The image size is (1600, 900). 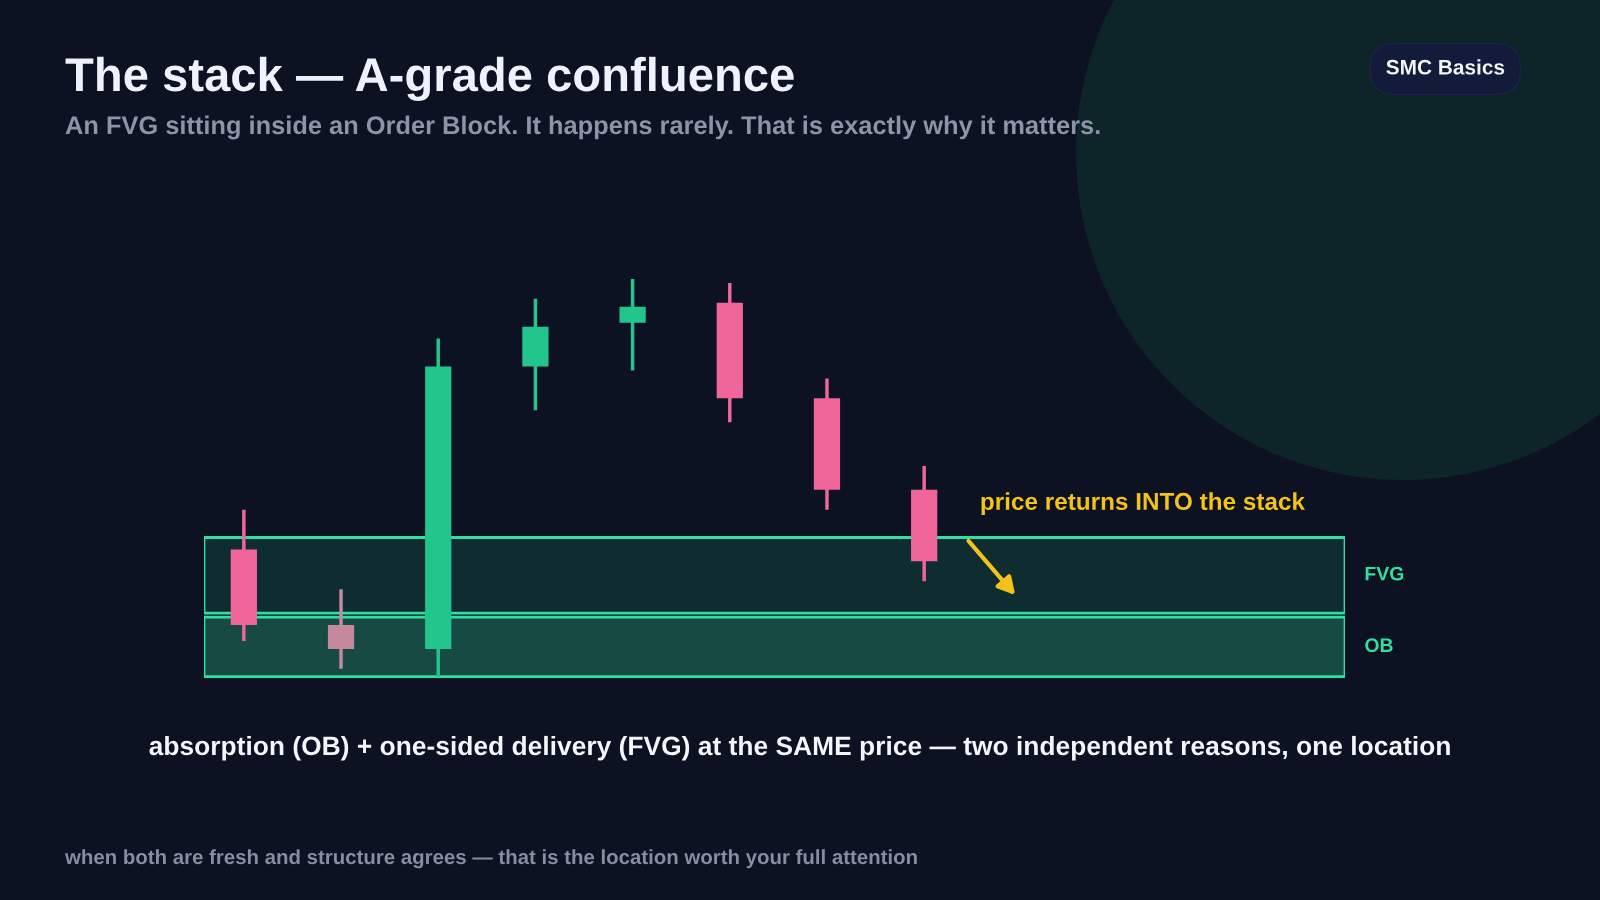 I want to click on text: when both are fresh and structure agrees — that is the location worth your full attention, so click(x=490, y=859).